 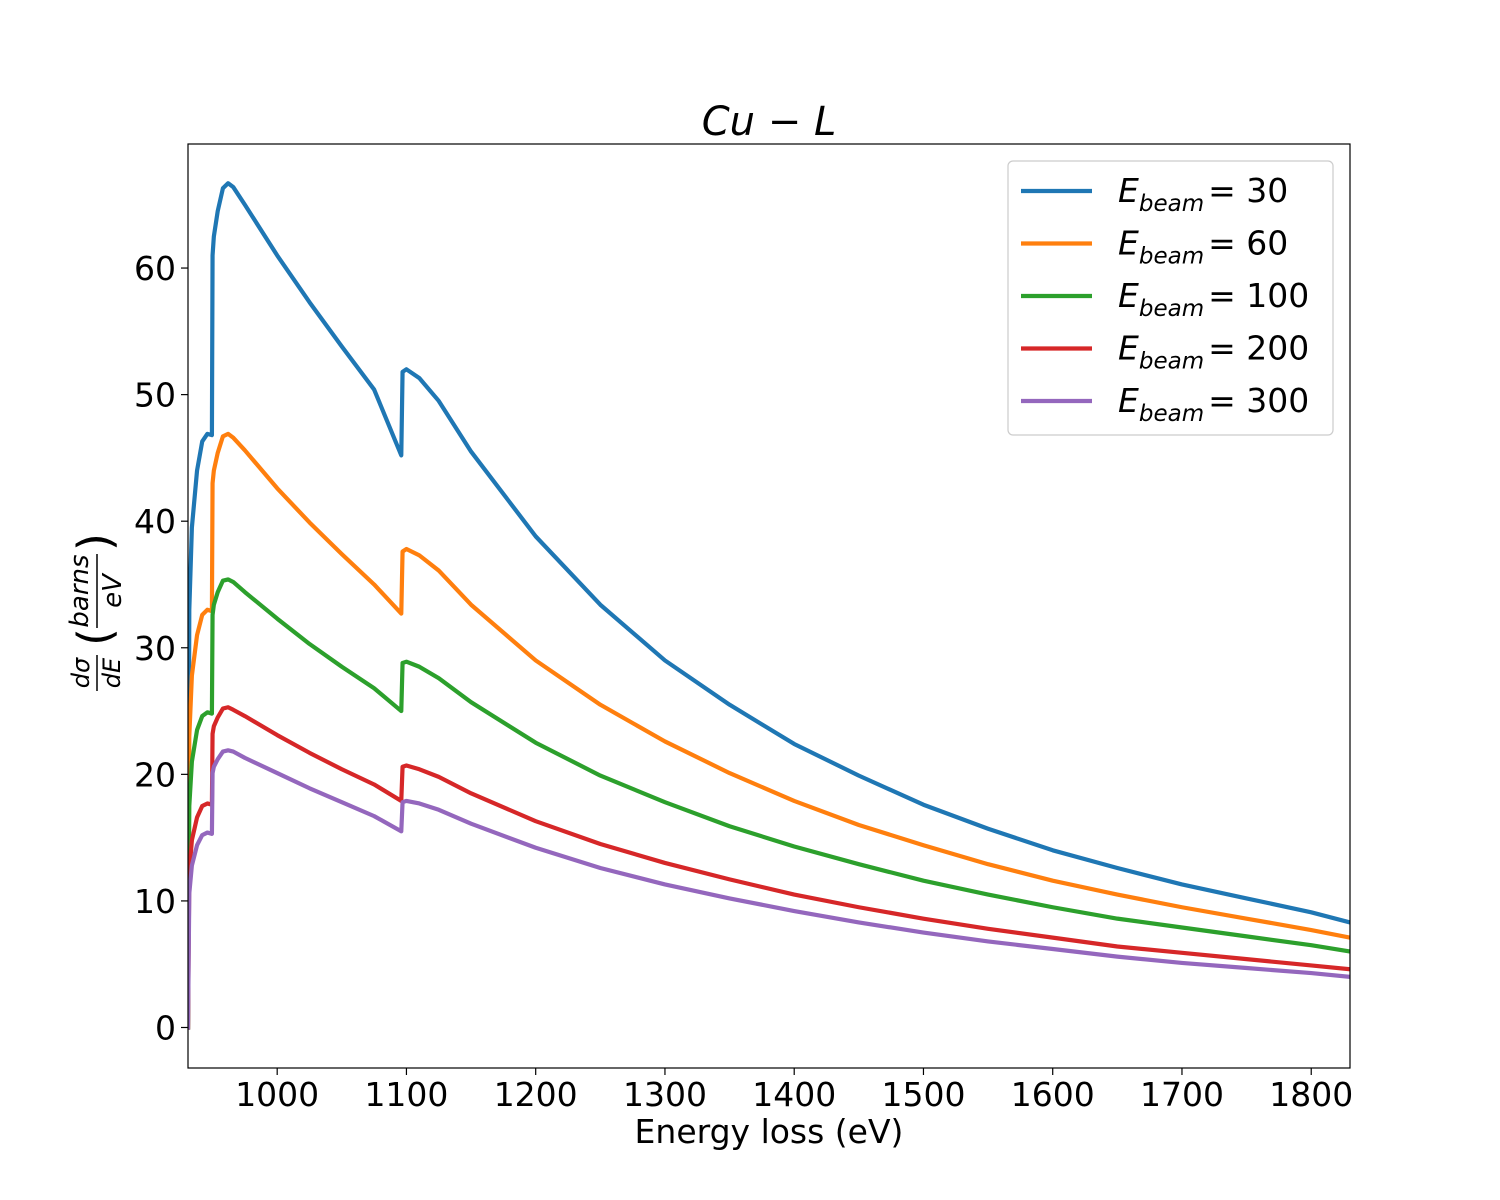 I want to click on y-tick-label: 0, so click(x=165, y=1027).